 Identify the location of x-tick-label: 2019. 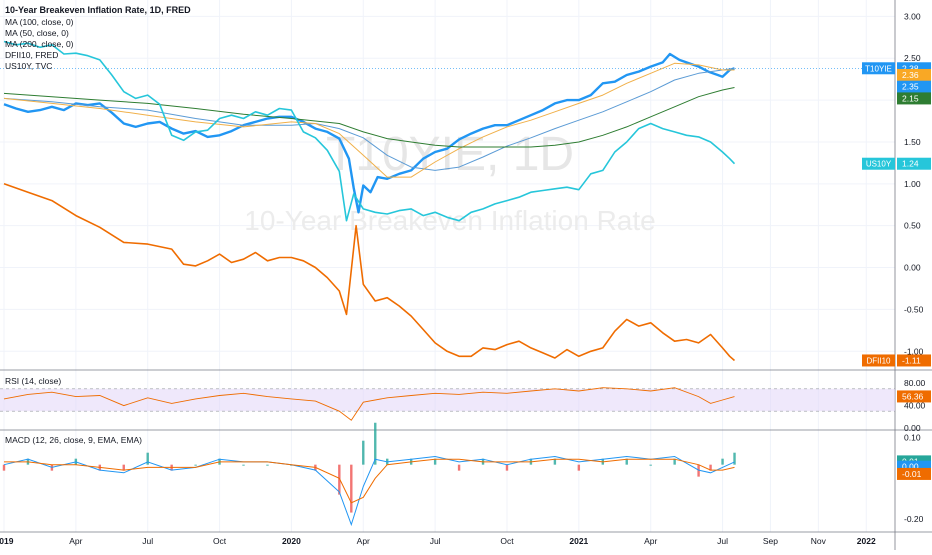
(7, 541).